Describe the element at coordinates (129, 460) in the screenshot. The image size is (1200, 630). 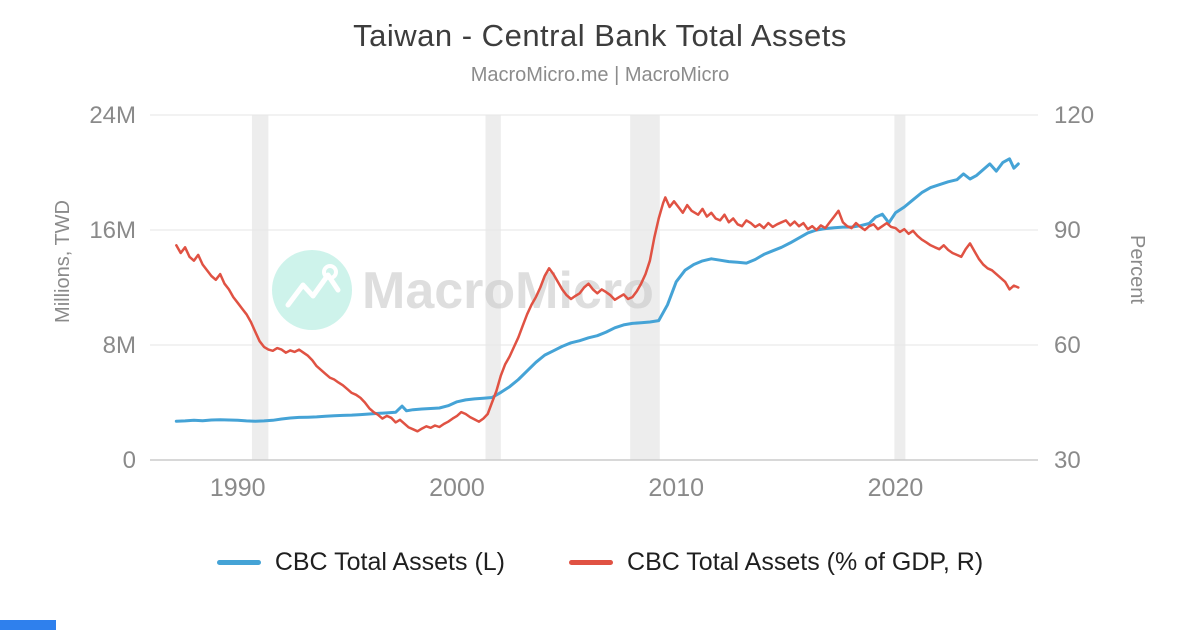
I see `left-axis-tick-label: 0` at that location.